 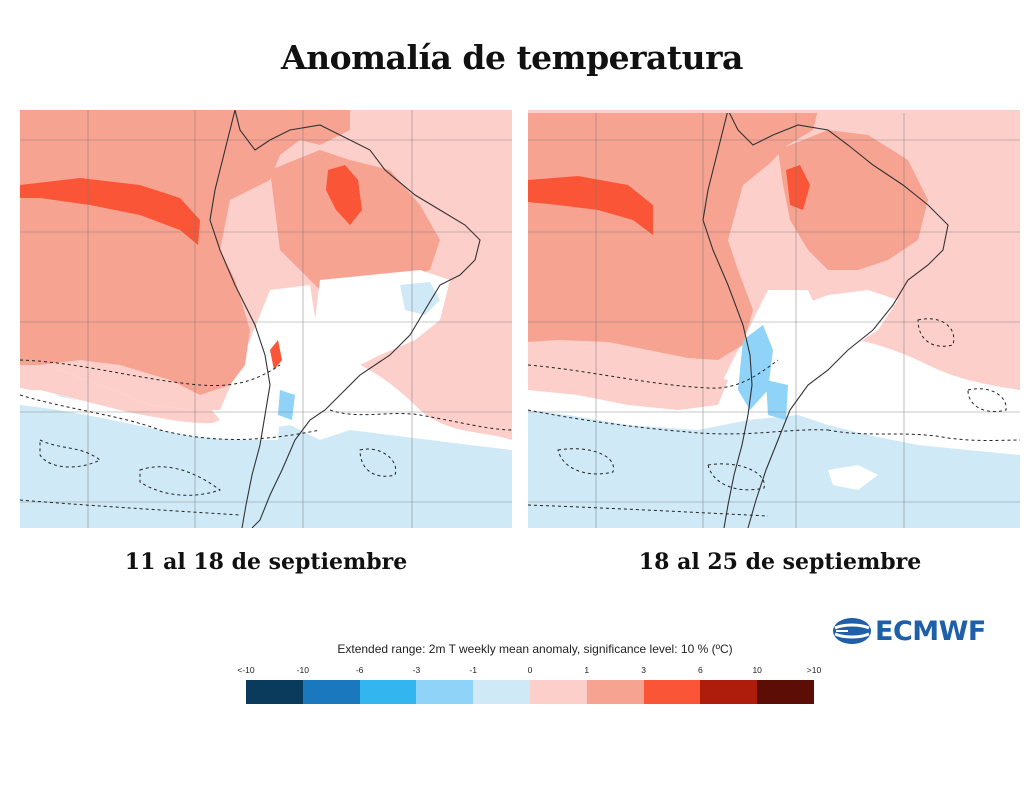 I want to click on legend-tick-label: <-10, so click(x=246, y=670).